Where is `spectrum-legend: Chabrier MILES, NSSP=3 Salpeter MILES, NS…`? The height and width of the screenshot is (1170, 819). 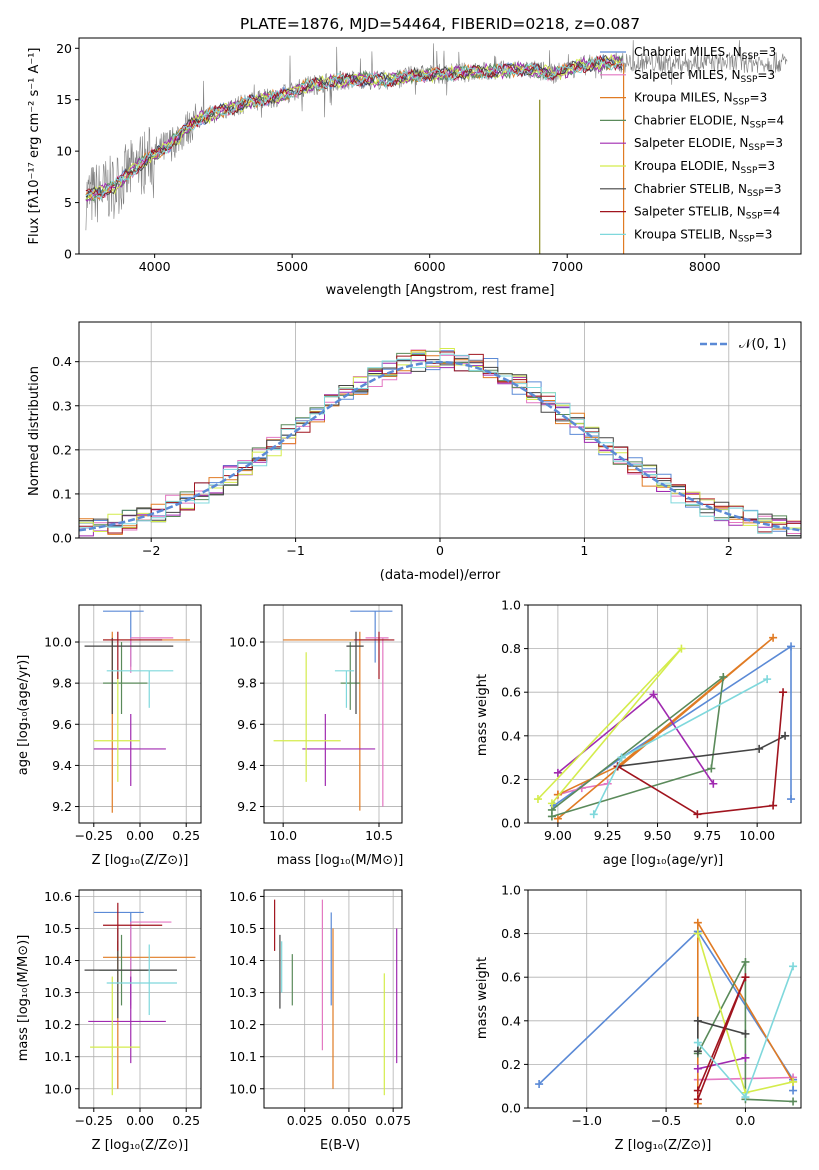 spectrum-legend: Chabrier MILES, NSSP=3 Salpeter MILES, NS… is located at coordinates (692, 144).